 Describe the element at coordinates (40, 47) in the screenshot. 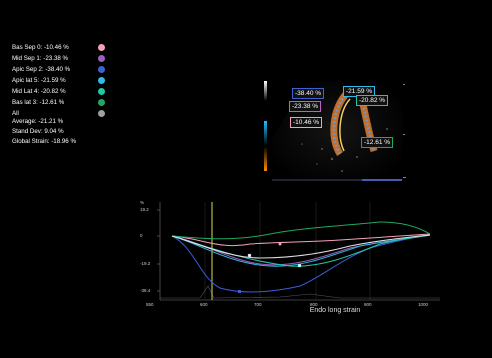

I see `legend-label: Bas Sep 0: -10.46 %` at that location.